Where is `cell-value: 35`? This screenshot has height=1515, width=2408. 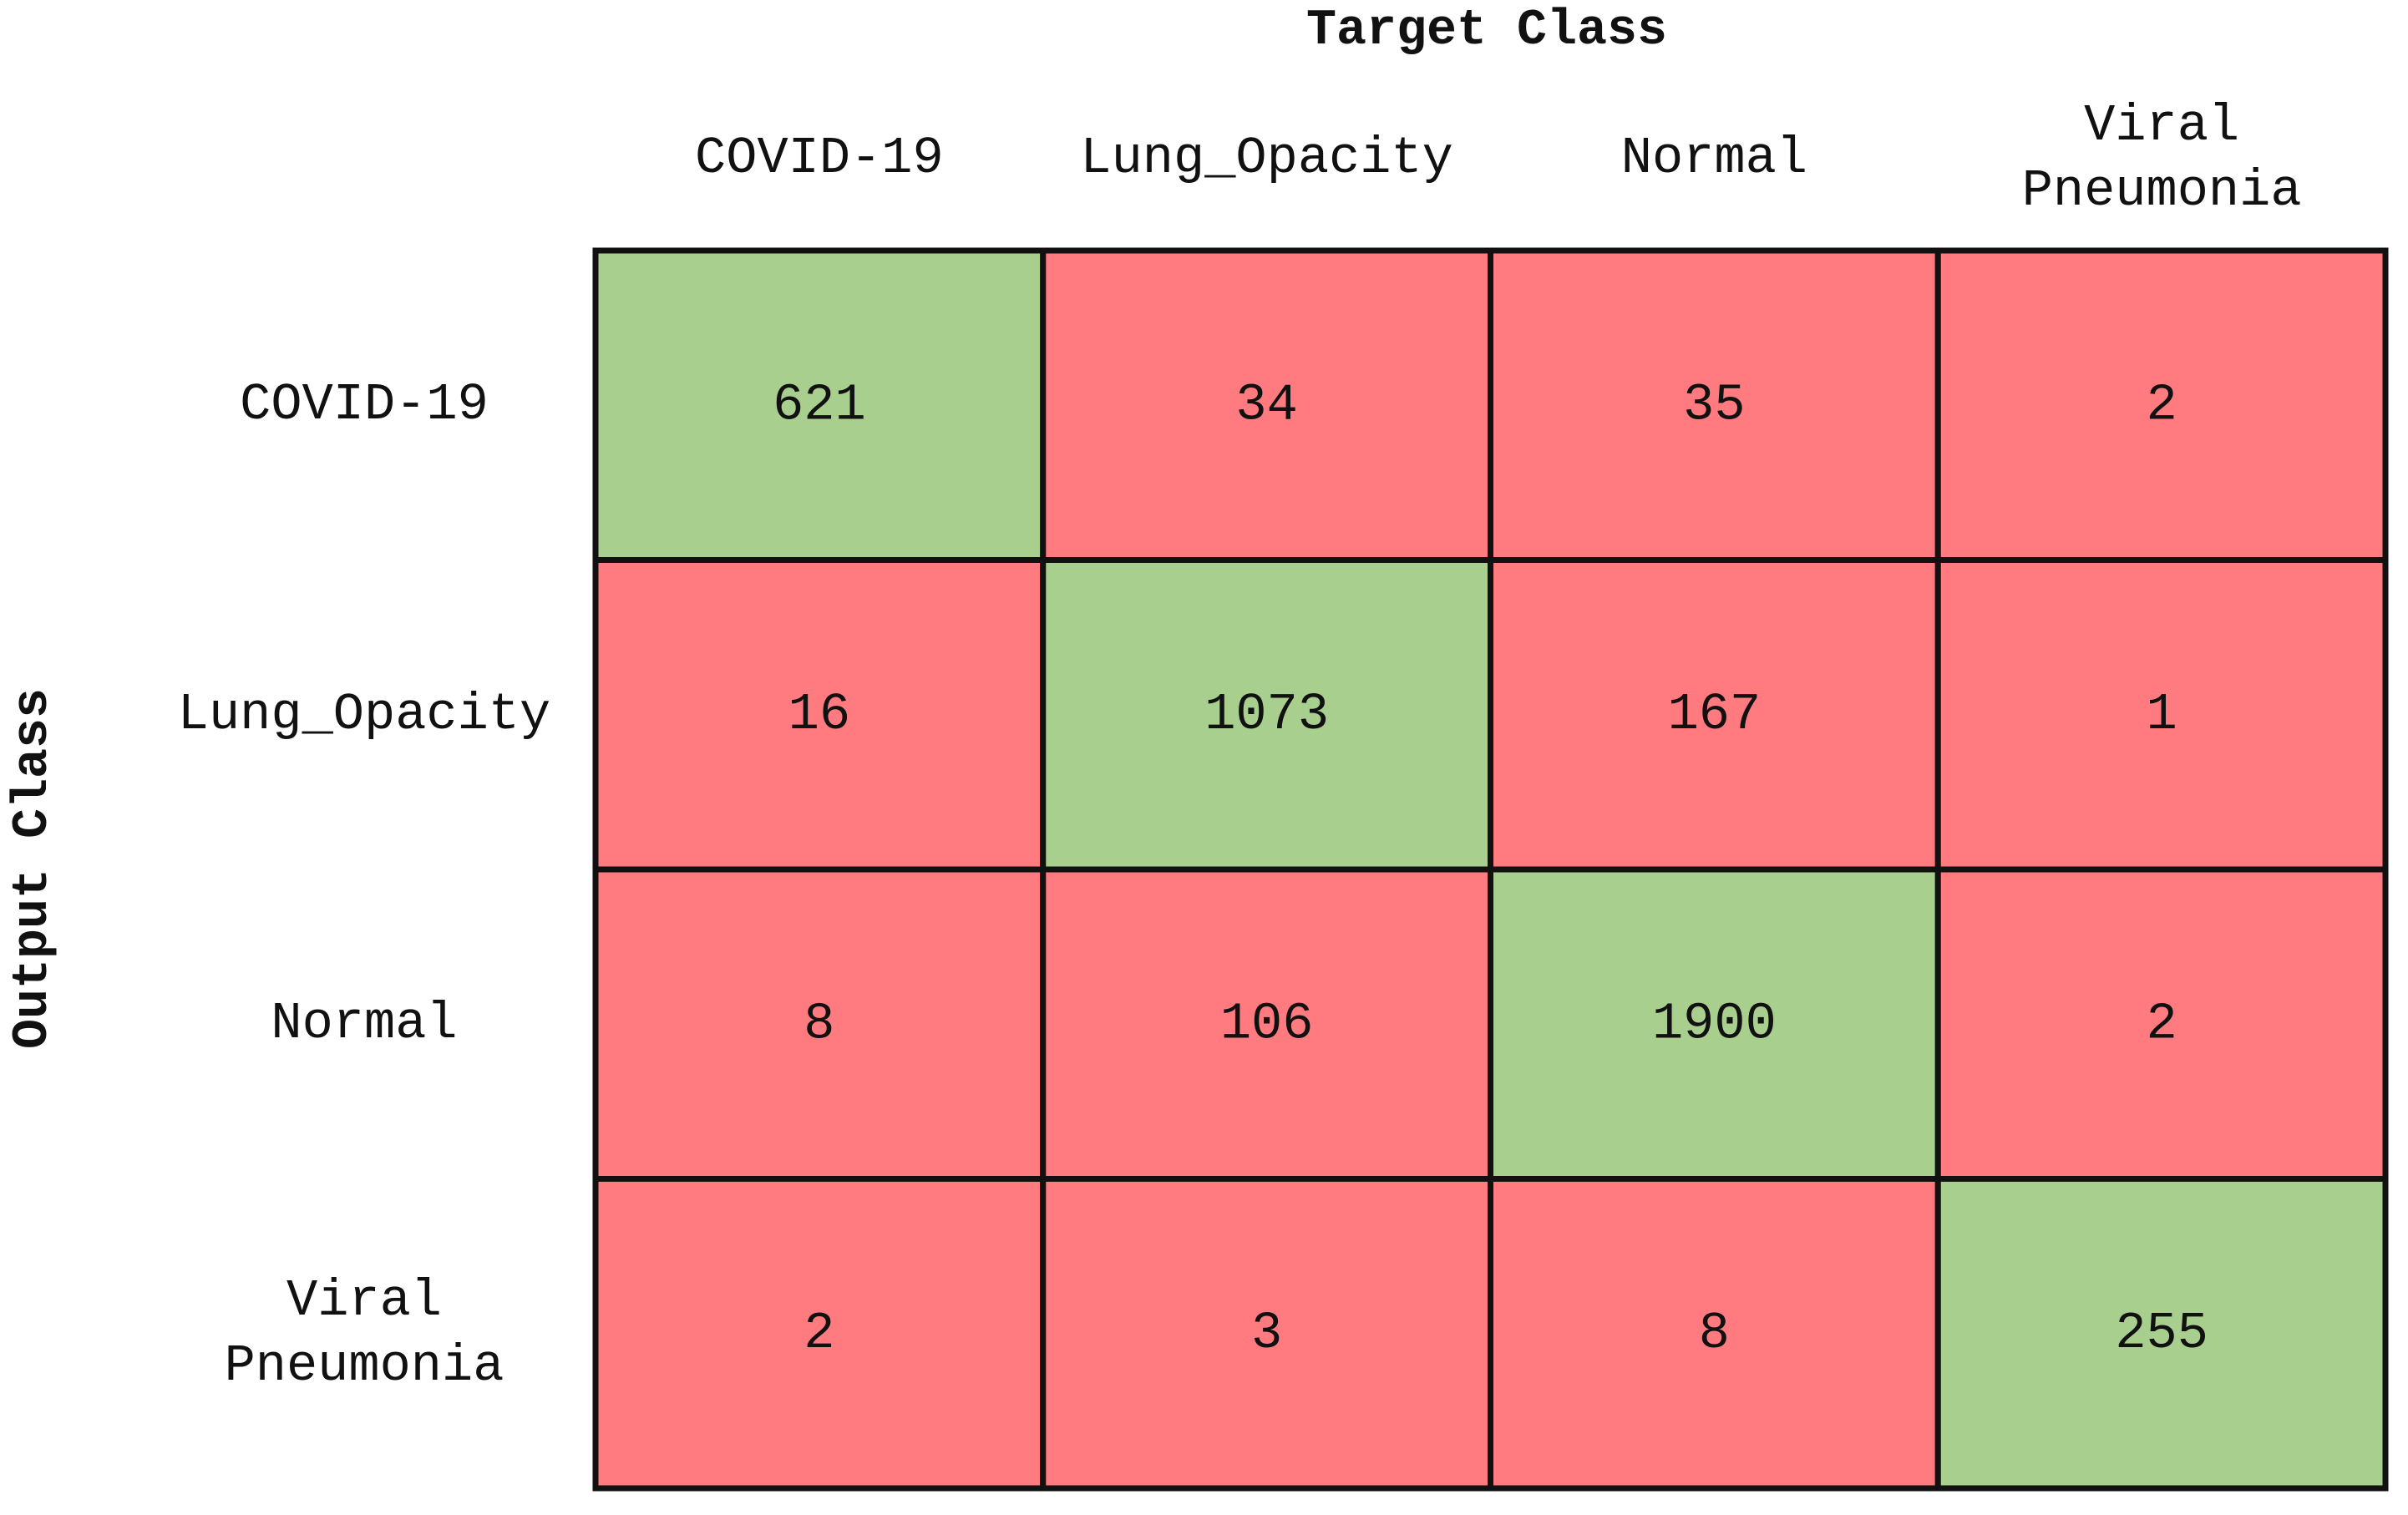 cell-value: 35 is located at coordinates (1714, 406).